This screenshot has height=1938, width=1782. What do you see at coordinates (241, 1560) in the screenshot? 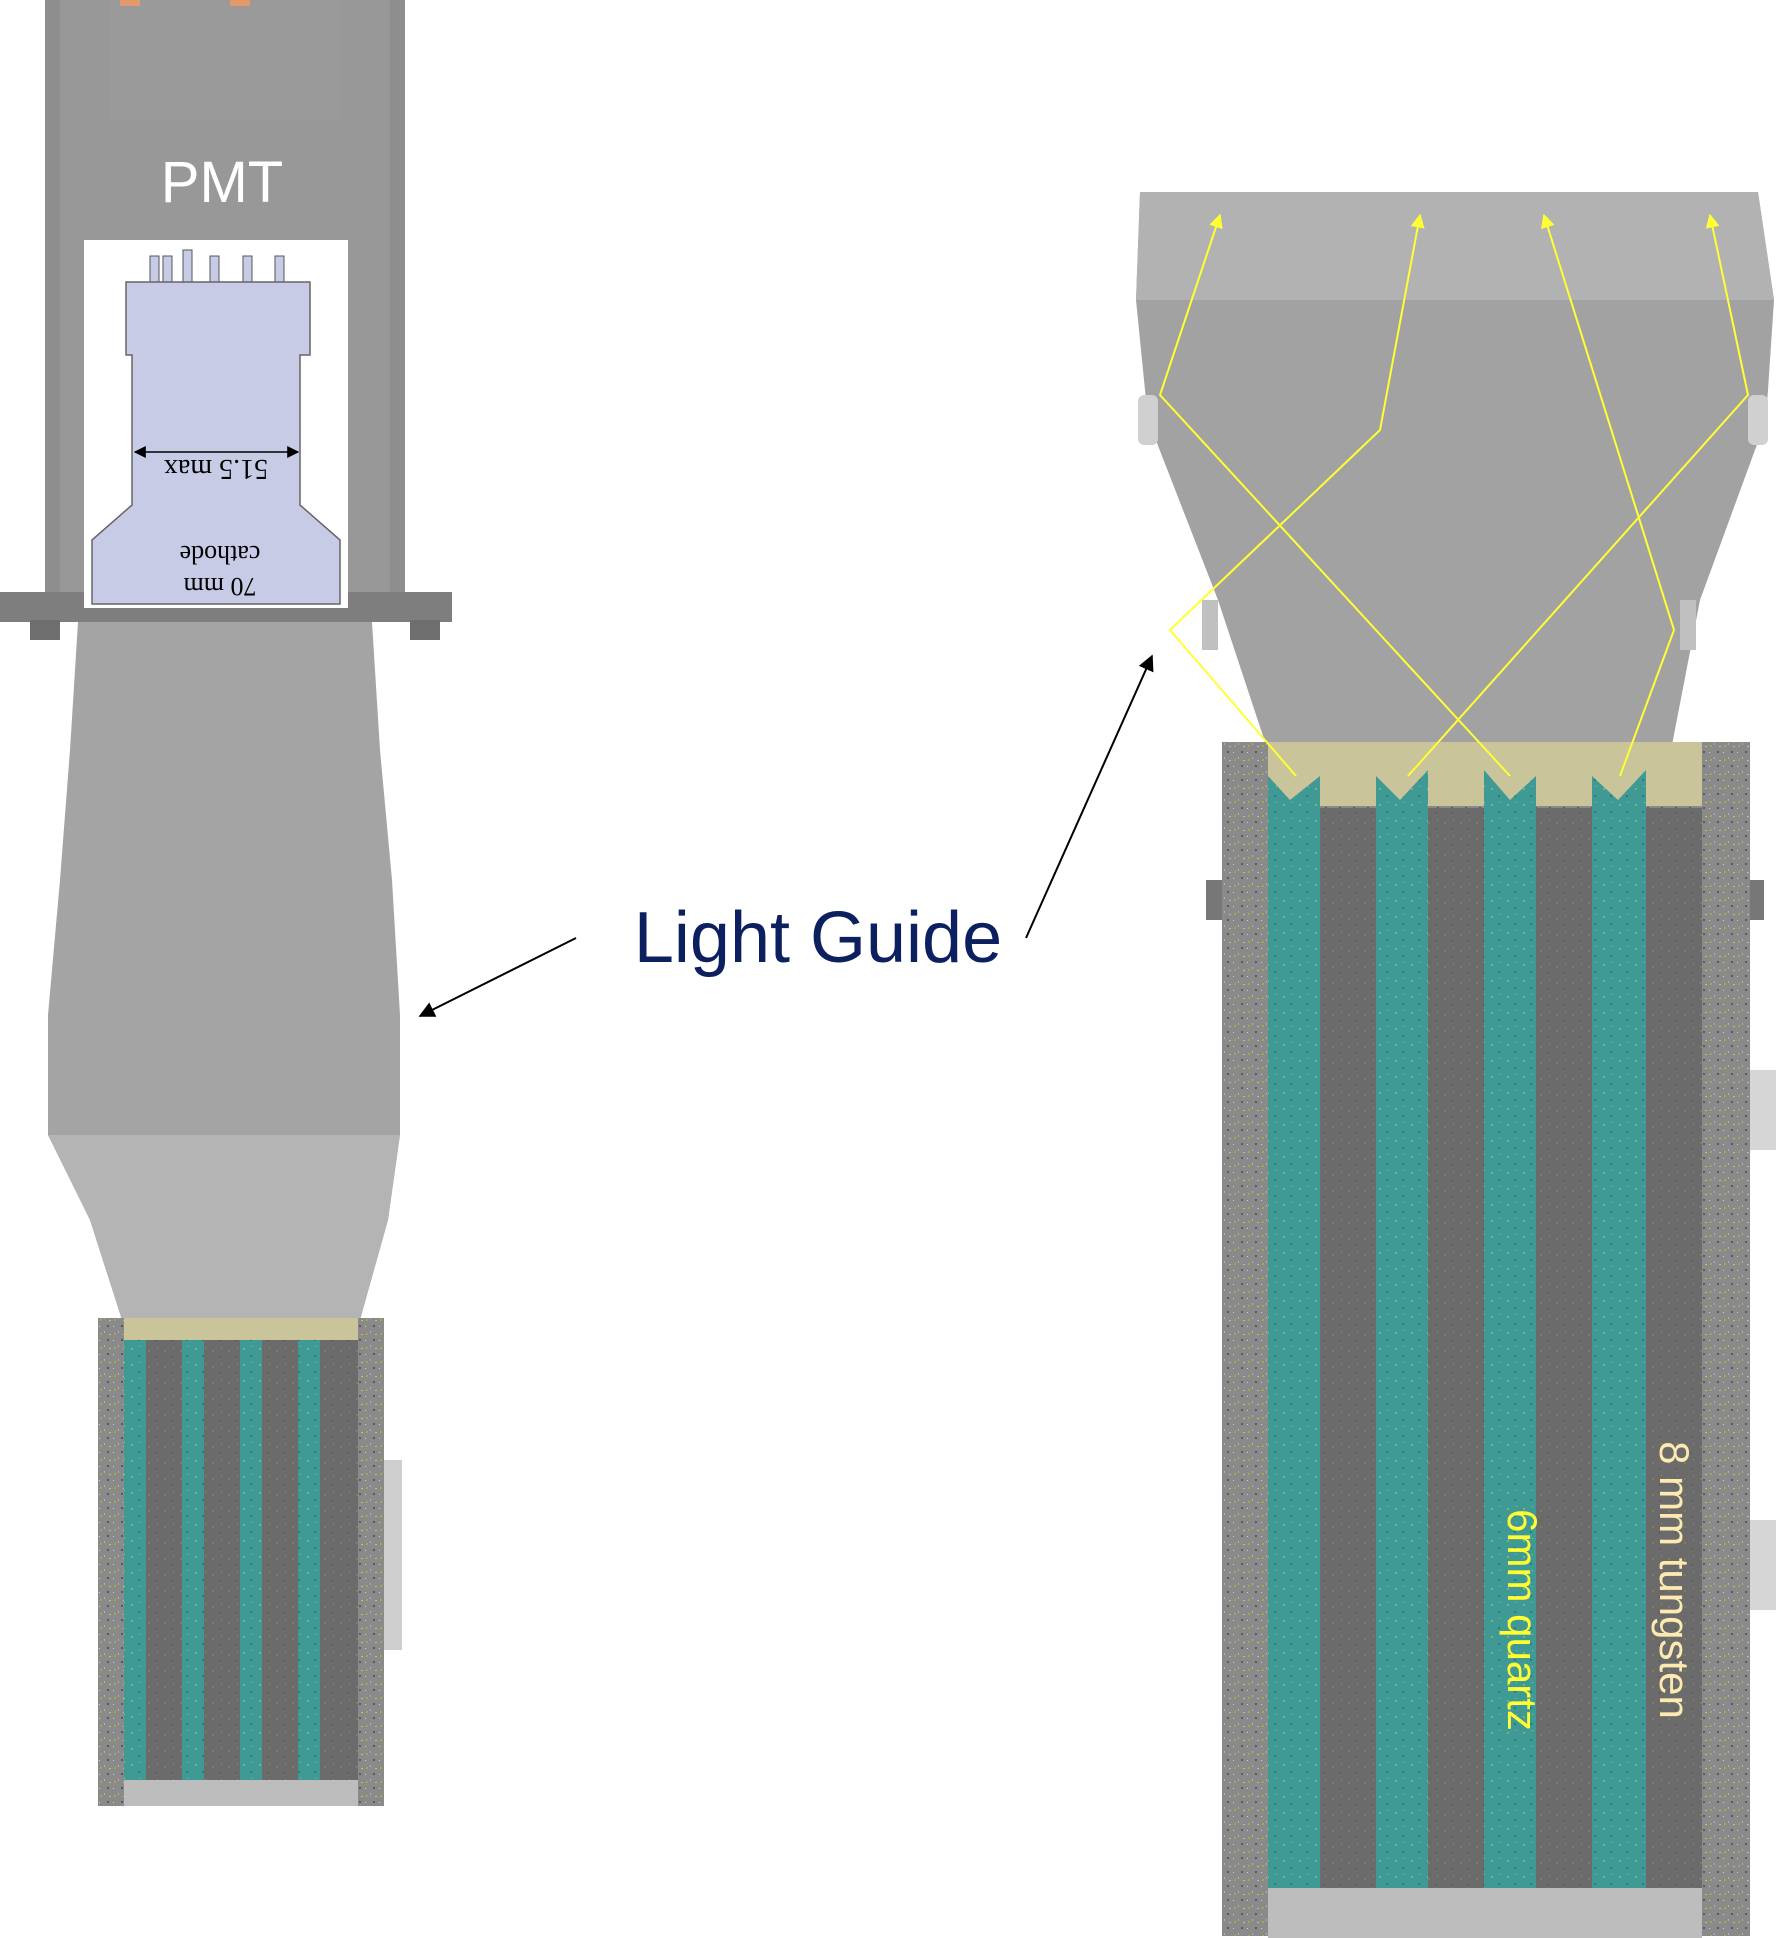
I see `left-layers` at bounding box center [241, 1560].